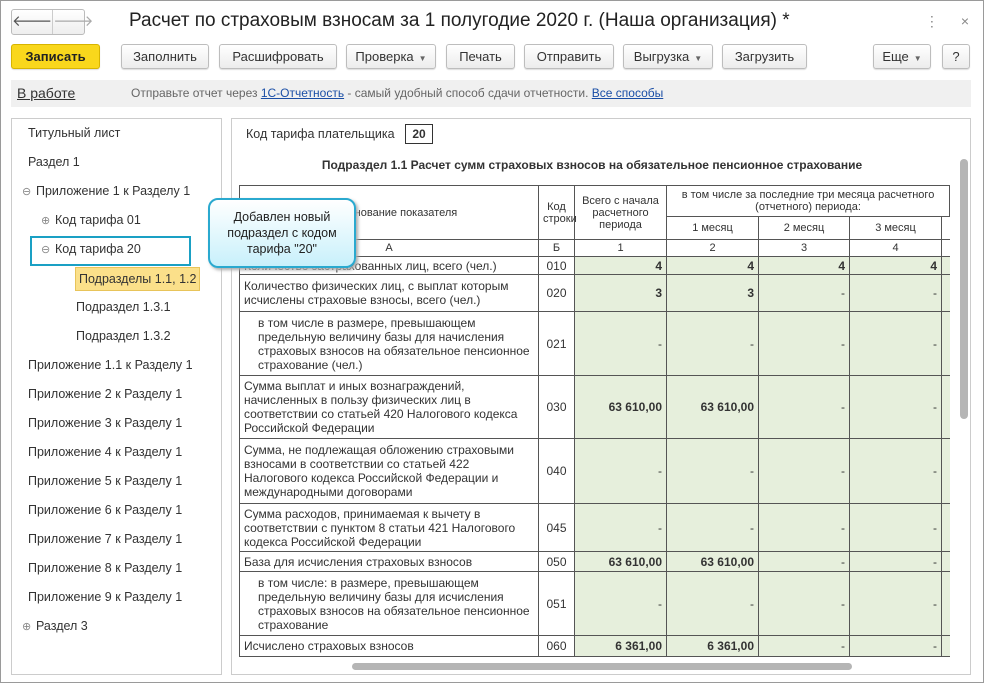 This screenshot has height=683, width=984. I want to click on button-label: Выгрузка, so click(661, 56).